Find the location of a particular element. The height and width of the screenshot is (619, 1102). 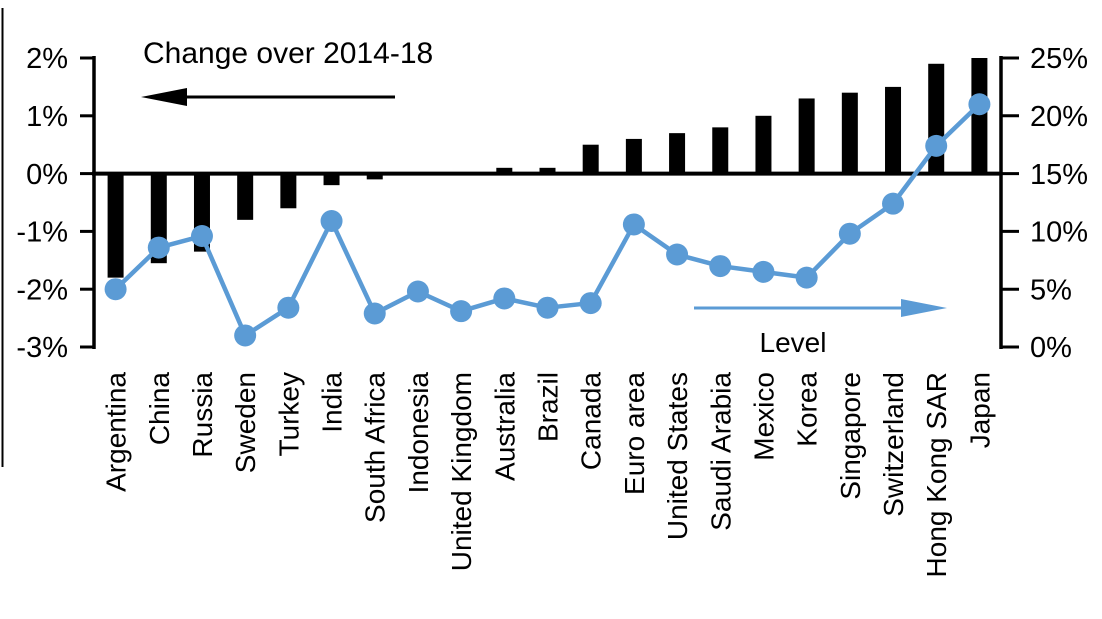

left-axis-tick-label: -1% is located at coordinates (42, 233).